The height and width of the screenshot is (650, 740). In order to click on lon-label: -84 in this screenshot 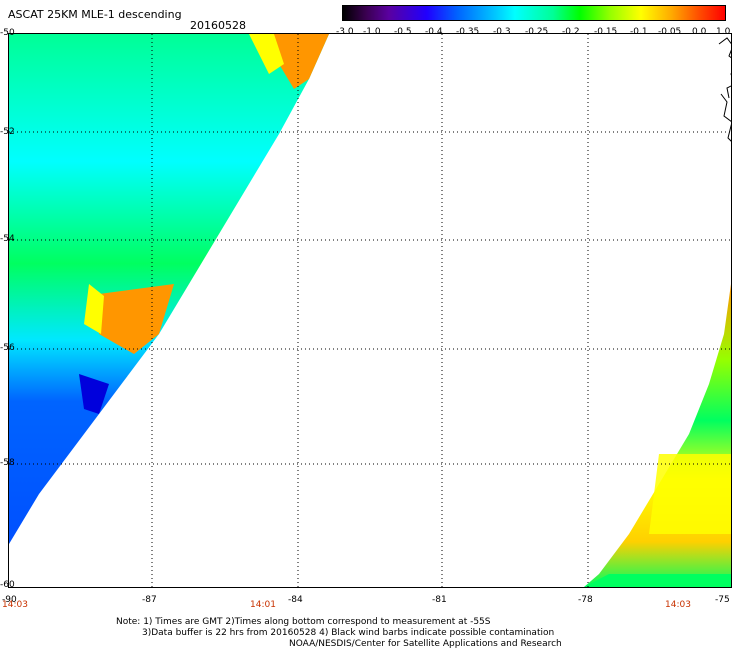, I will do `click(295, 600)`.